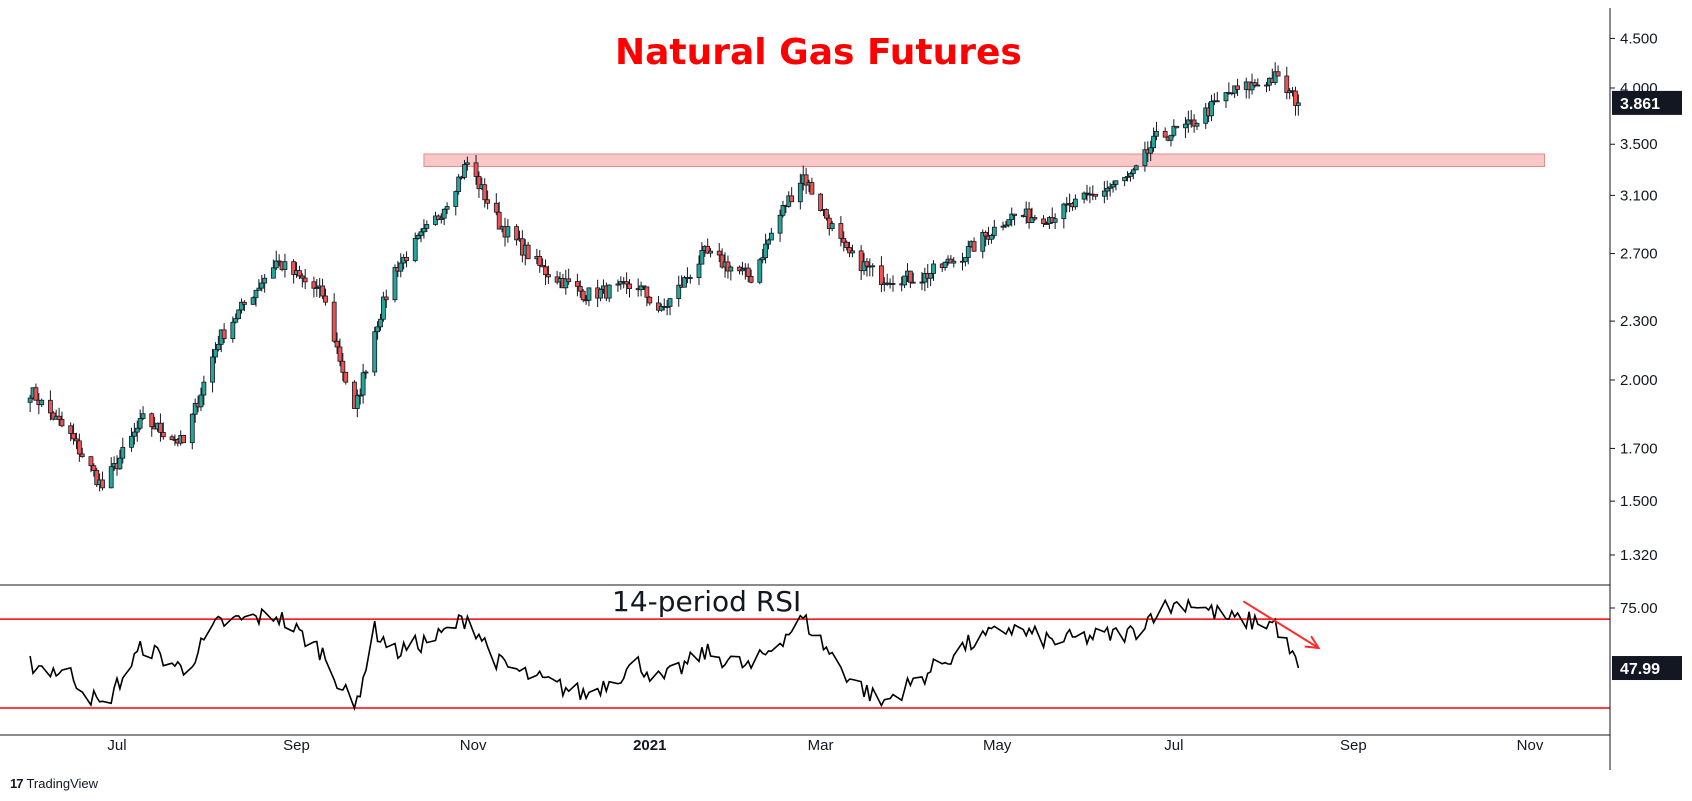 The image size is (1692, 801). What do you see at coordinates (1639, 254) in the screenshot?
I see `price-tick-label: 2.700` at bounding box center [1639, 254].